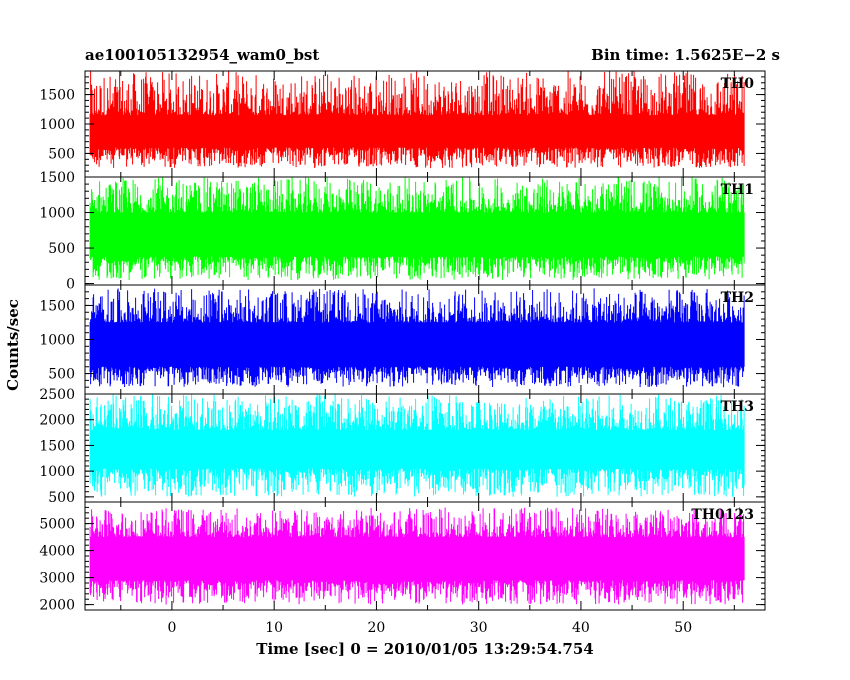 The height and width of the screenshot is (680, 850). I want to click on panel-th2: 500 1000 1500 TH2, so click(402, 339).